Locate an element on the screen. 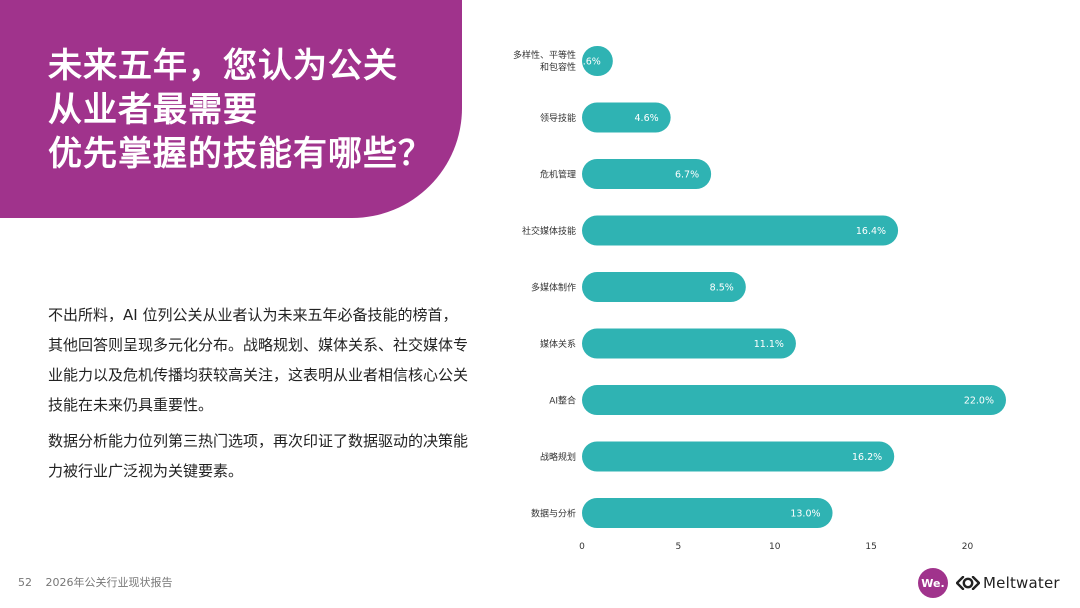 This screenshot has height=608, width=1080. category-label: 领导技能 is located at coordinates (558, 118).